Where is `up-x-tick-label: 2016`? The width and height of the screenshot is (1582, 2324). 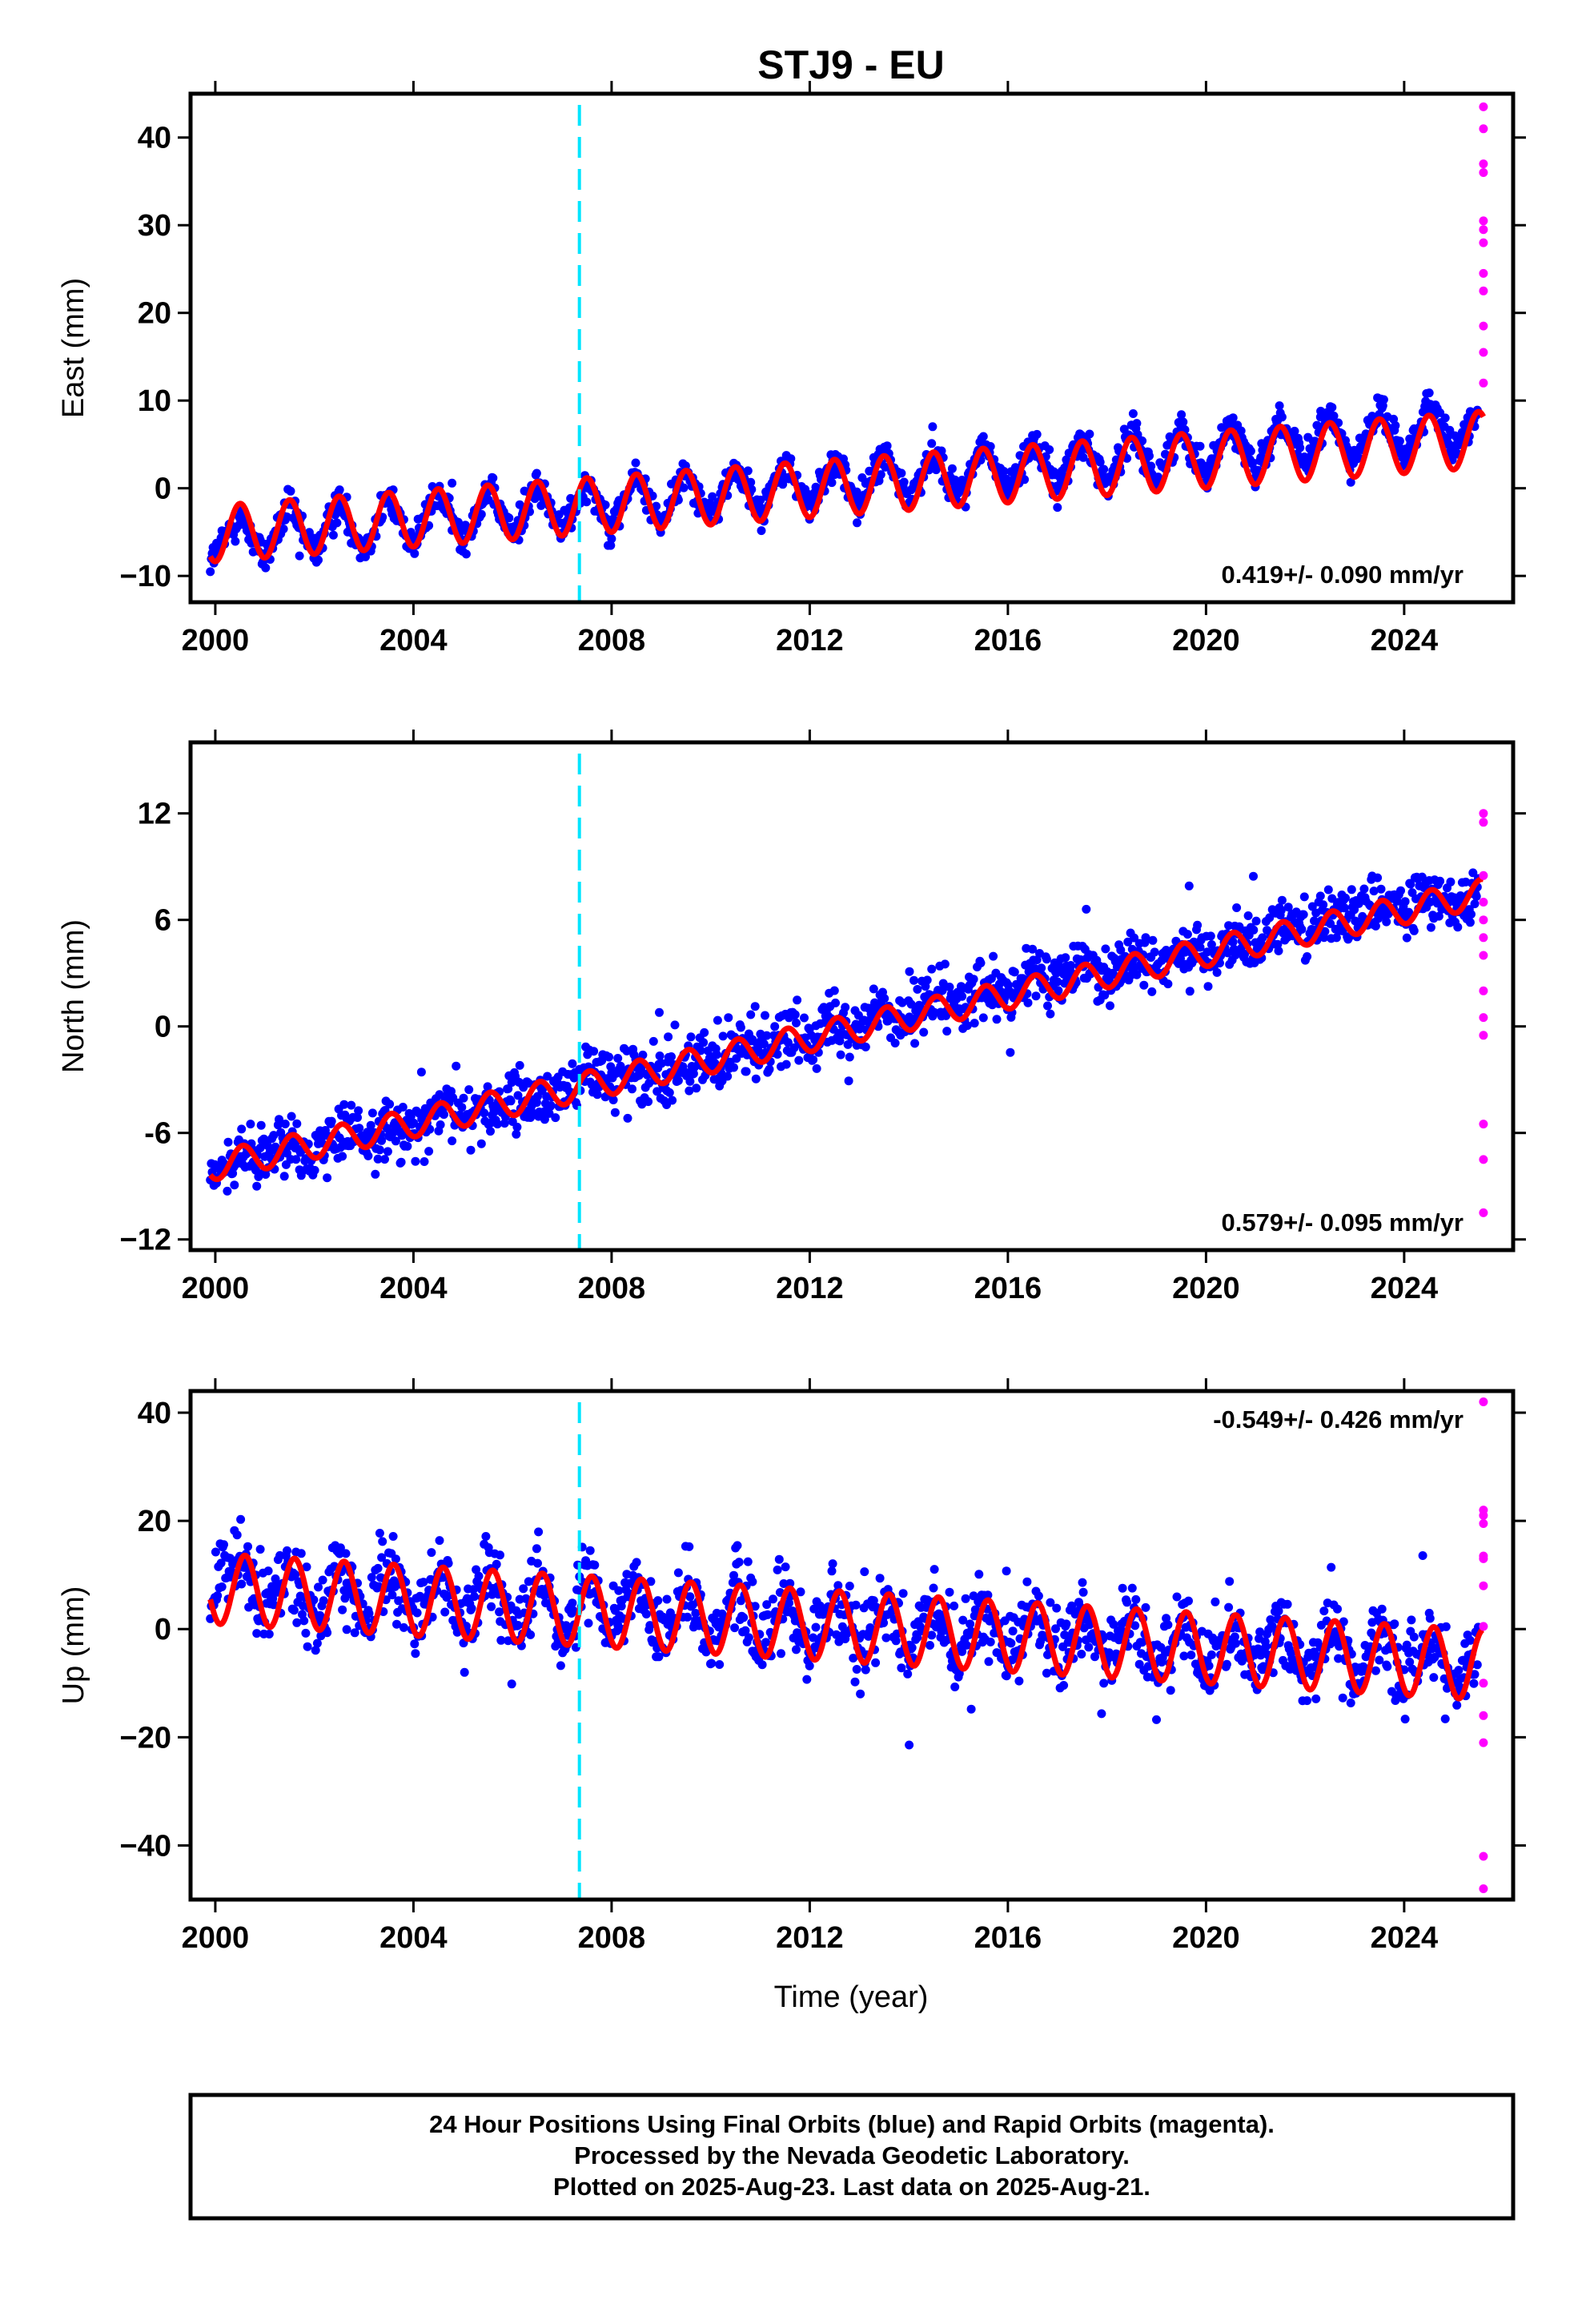 up-x-tick-label: 2016 is located at coordinates (1008, 1938).